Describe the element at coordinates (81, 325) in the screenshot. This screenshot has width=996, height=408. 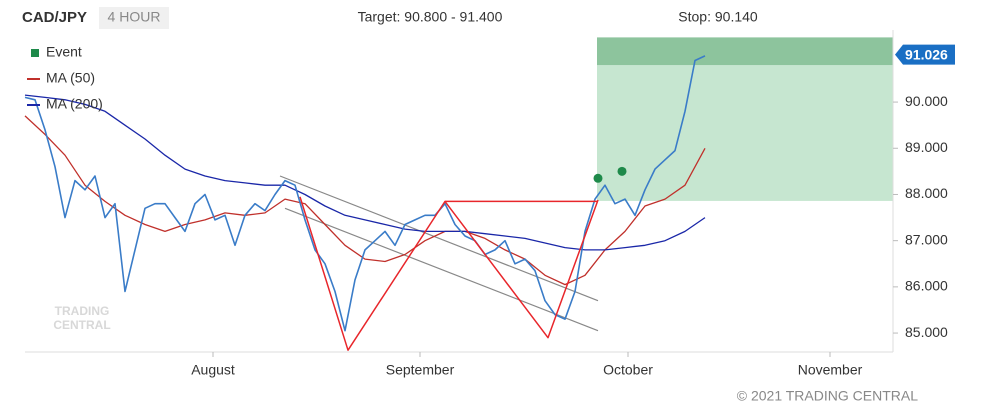
I see `watermark: CENTRAL` at that location.